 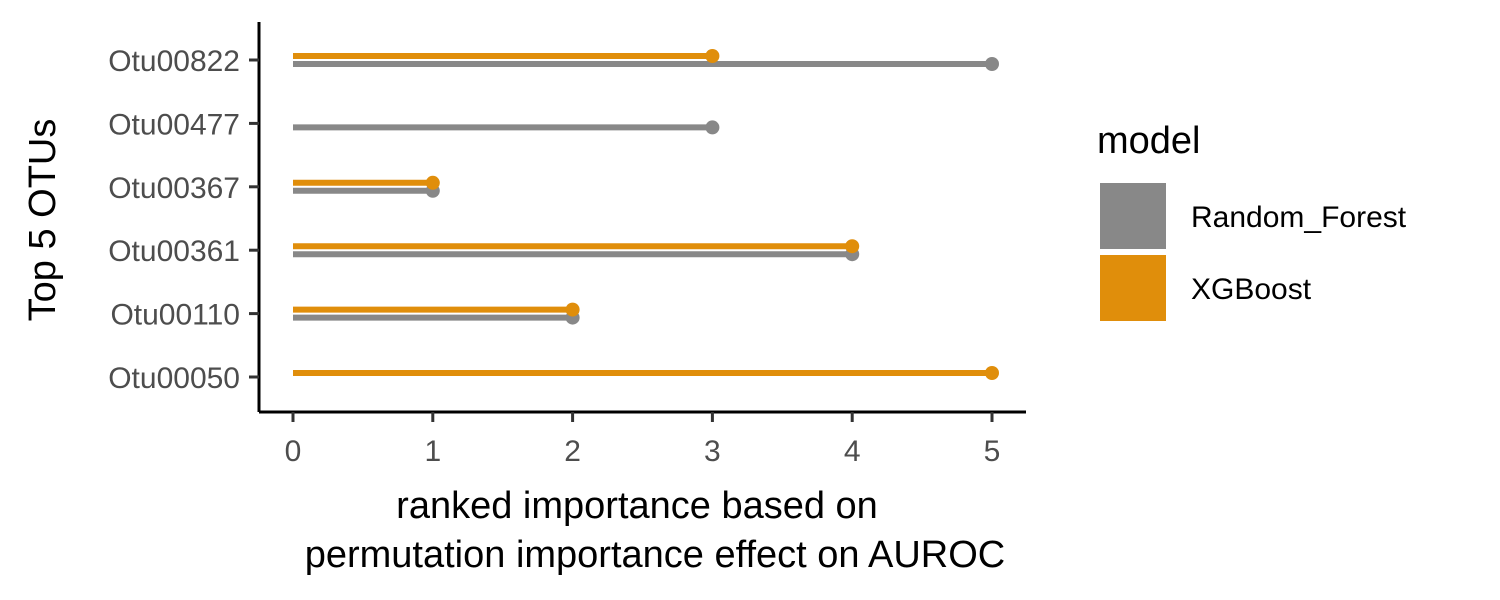 What do you see at coordinates (1299, 217) in the screenshot?
I see `legend-label-random-forest: Random_Forest` at bounding box center [1299, 217].